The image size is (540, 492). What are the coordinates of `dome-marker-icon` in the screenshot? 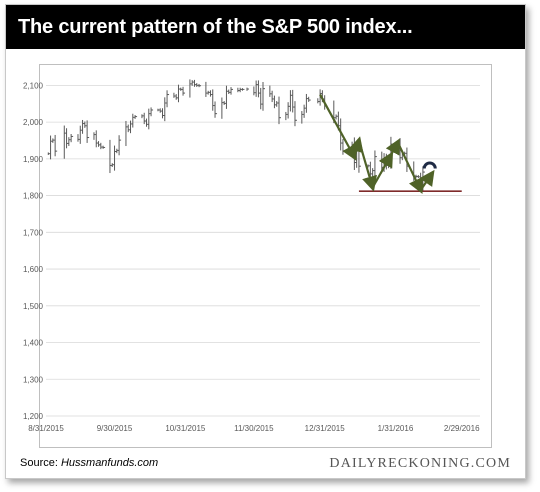 It's located at (429, 165).